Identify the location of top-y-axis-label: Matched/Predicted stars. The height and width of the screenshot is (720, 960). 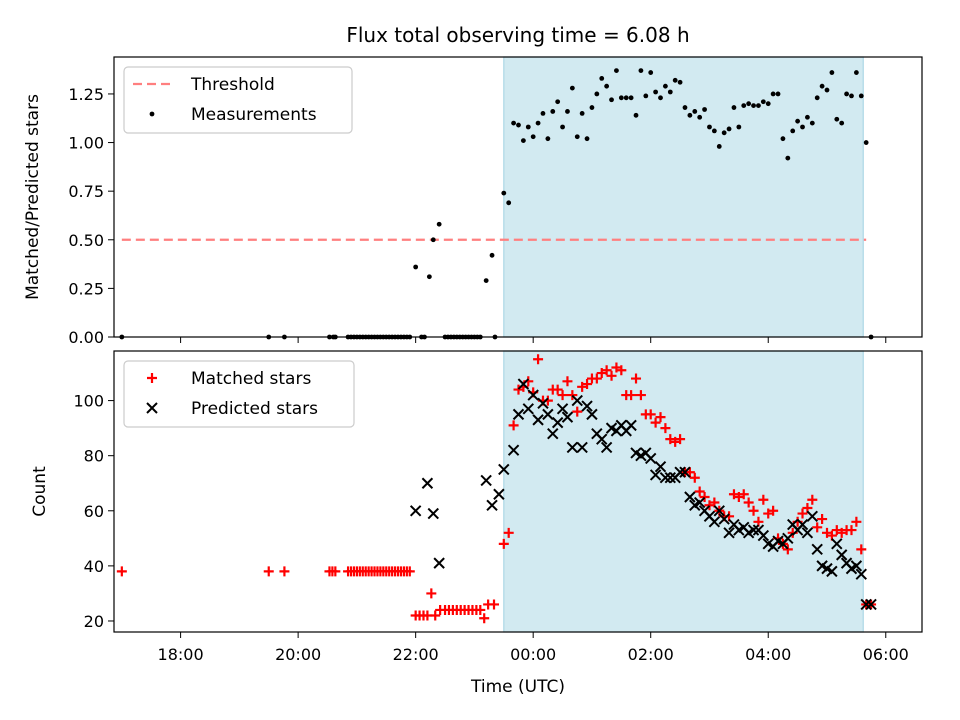
(33, 197).